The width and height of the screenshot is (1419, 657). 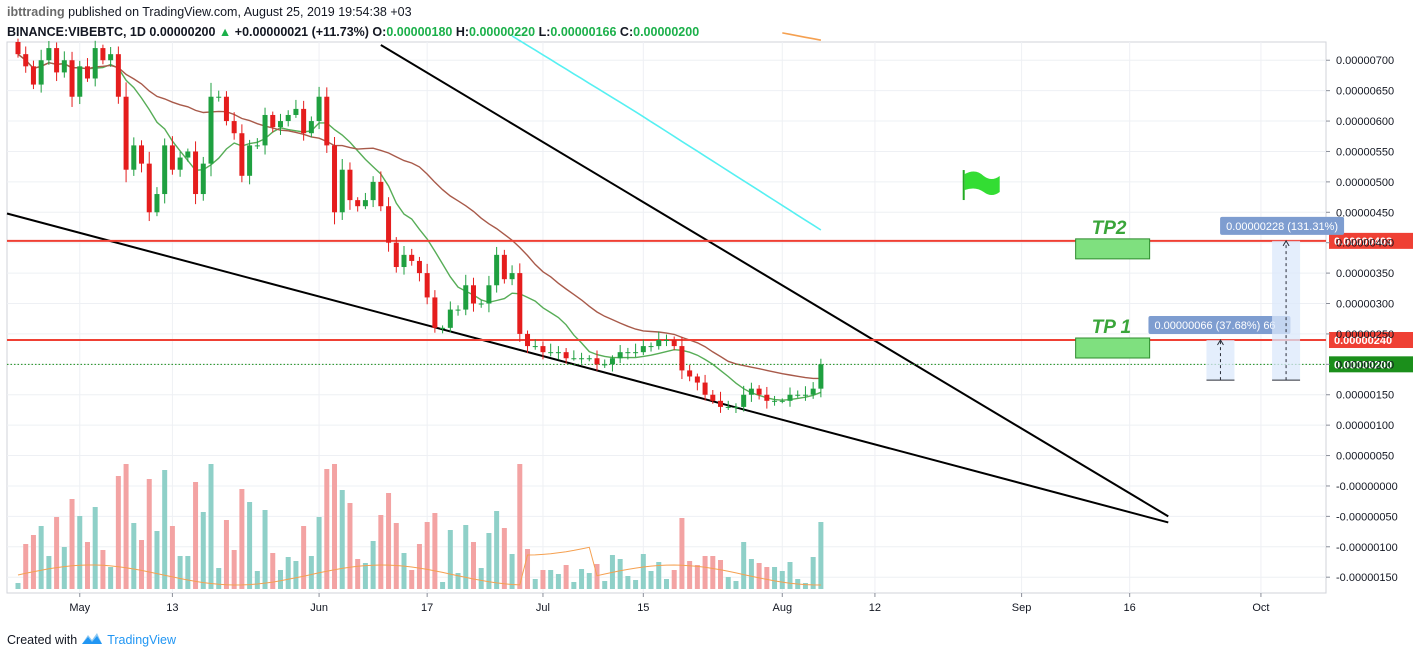 I want to click on target-label: TP 1, so click(x=1111, y=327).